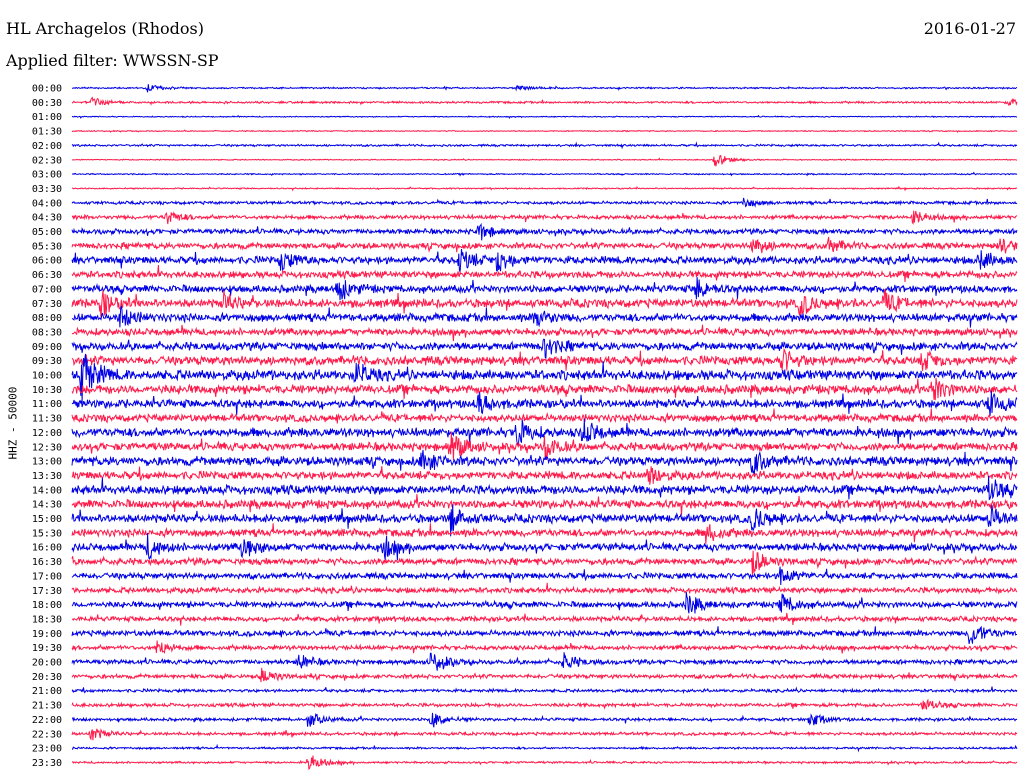  I want to click on row-time-label: 13:30, so click(47, 476).